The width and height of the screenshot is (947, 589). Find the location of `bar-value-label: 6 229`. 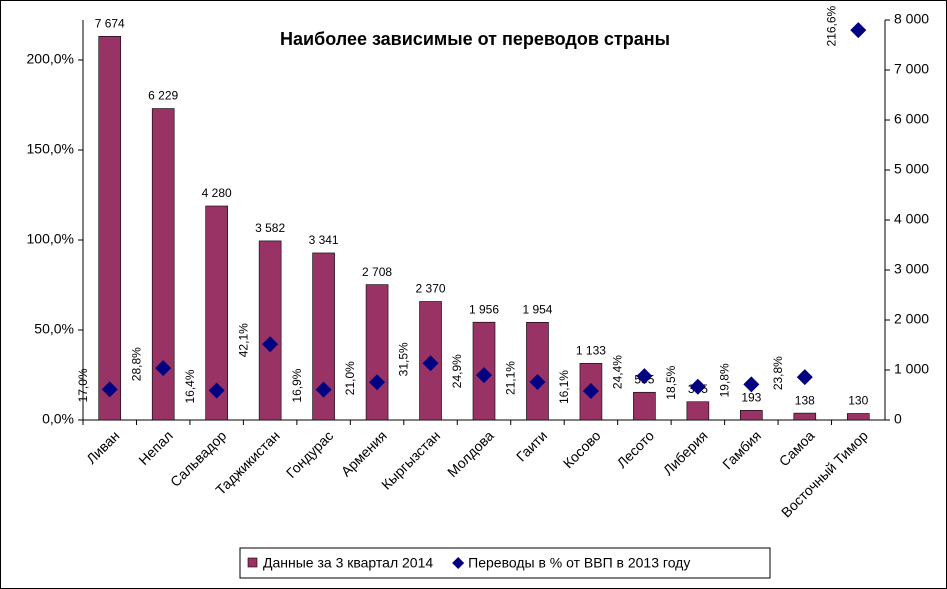

bar-value-label: 6 229 is located at coordinates (163, 96).